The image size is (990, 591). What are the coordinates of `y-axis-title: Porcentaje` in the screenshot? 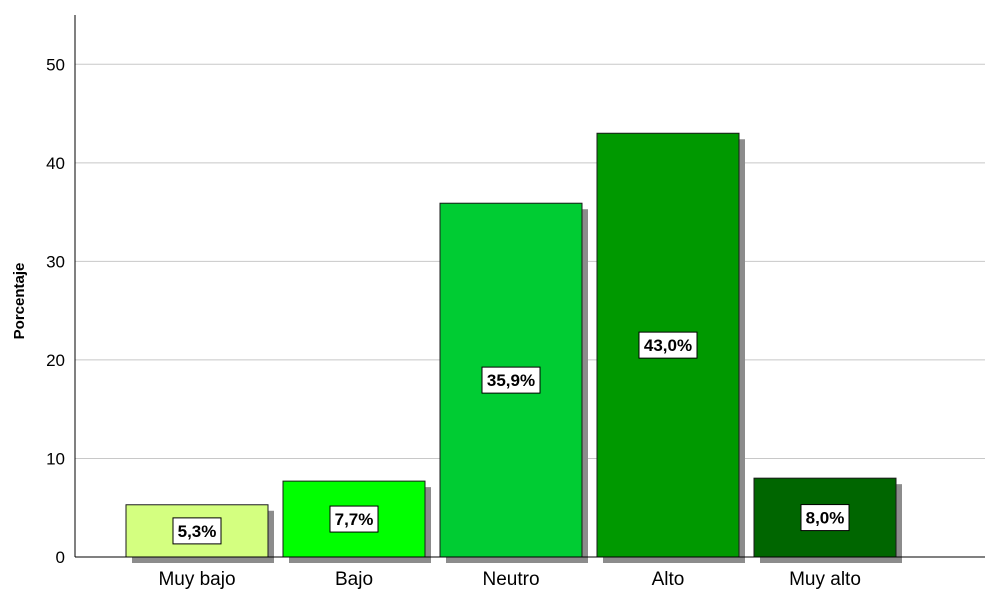 It's located at (19, 301).